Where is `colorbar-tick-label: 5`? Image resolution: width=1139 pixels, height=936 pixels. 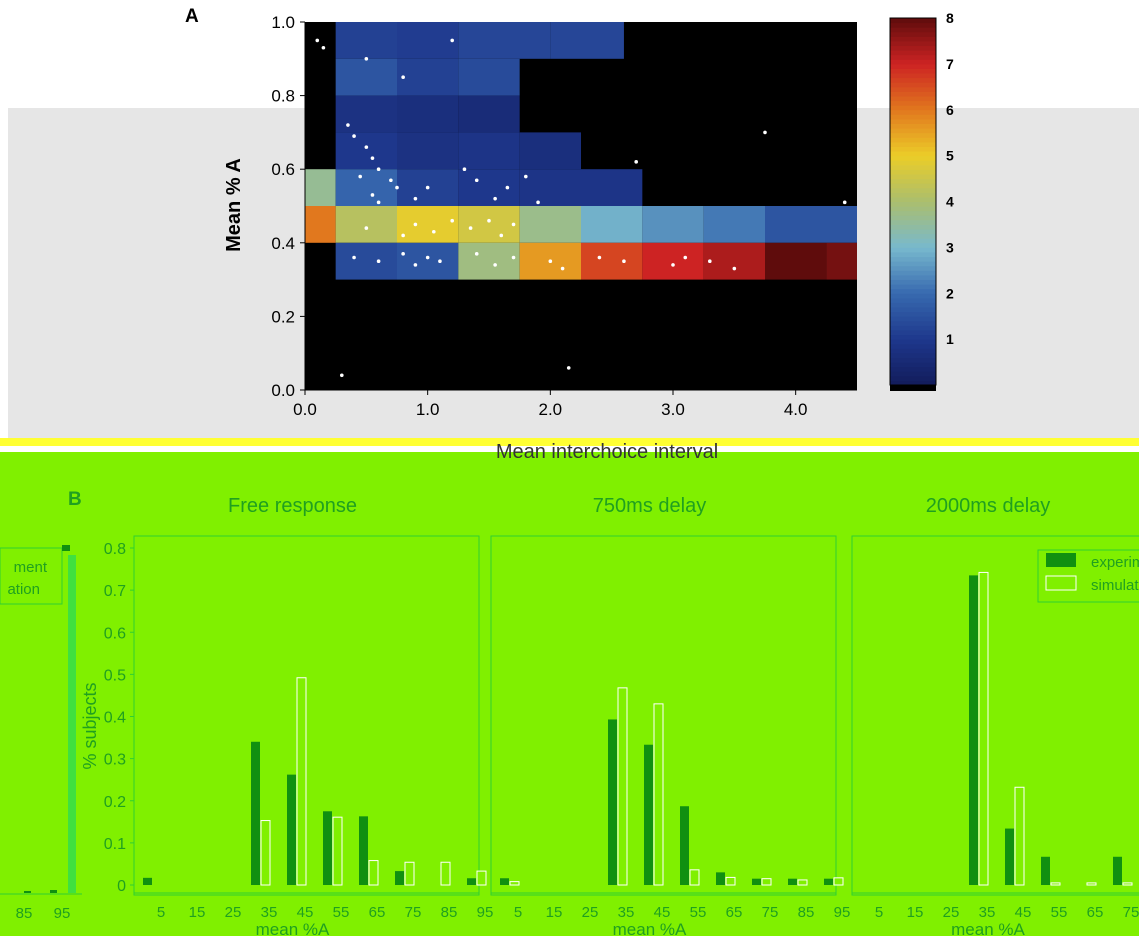
colorbar-tick-label: 5 is located at coordinates (950, 156).